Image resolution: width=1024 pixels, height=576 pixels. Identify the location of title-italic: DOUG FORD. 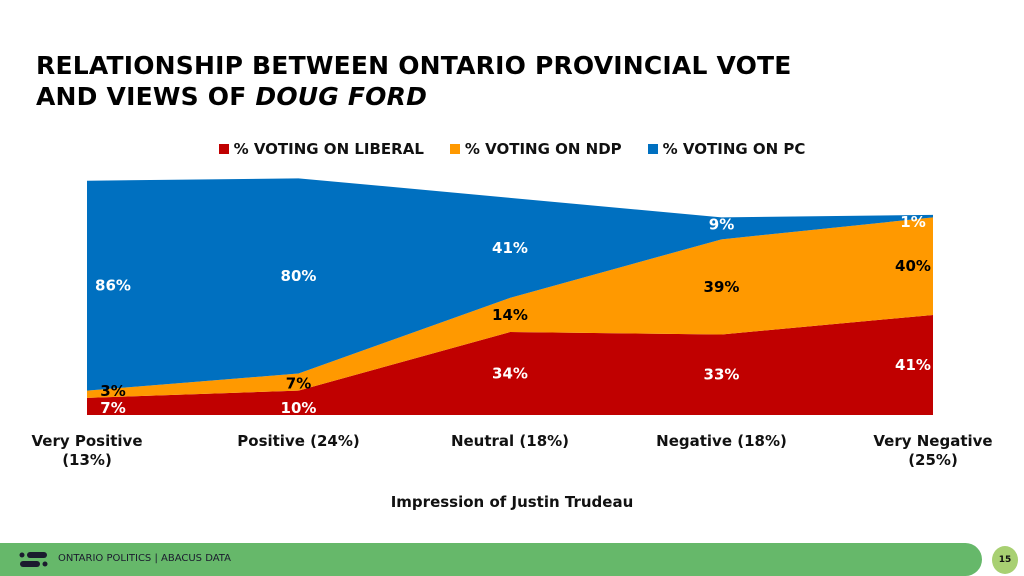
(341, 96).